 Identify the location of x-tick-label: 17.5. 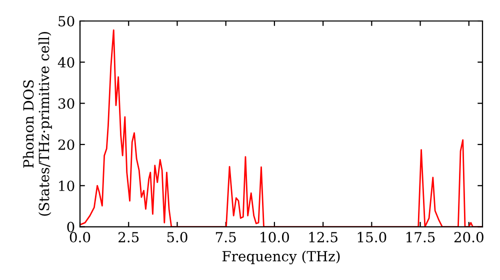
(420, 237).